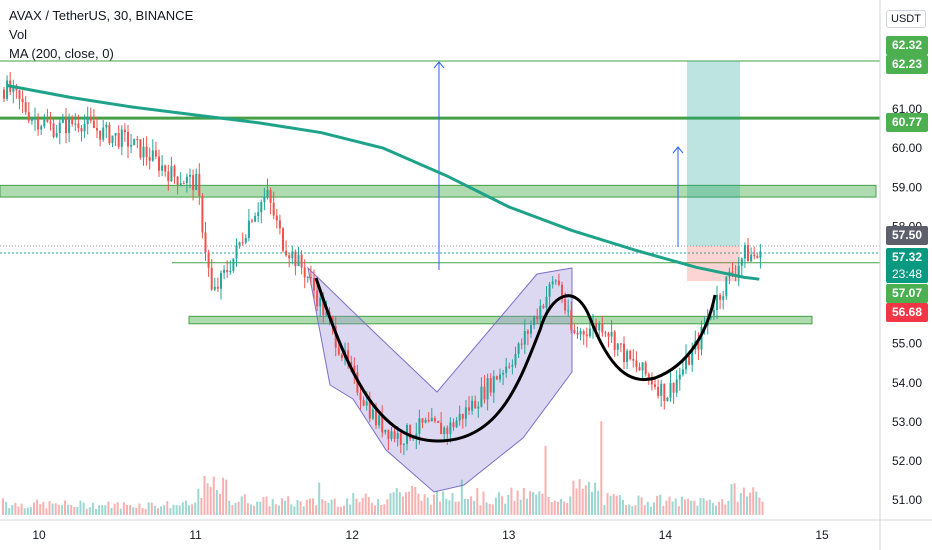  What do you see at coordinates (907, 274) in the screenshot?
I see `countdown-badge: 23:48` at bounding box center [907, 274].